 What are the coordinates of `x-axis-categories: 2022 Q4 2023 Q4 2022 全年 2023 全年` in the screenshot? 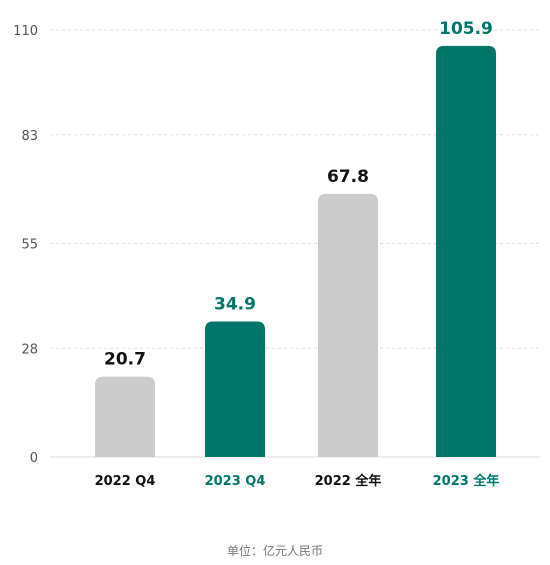 It's located at (297, 481).